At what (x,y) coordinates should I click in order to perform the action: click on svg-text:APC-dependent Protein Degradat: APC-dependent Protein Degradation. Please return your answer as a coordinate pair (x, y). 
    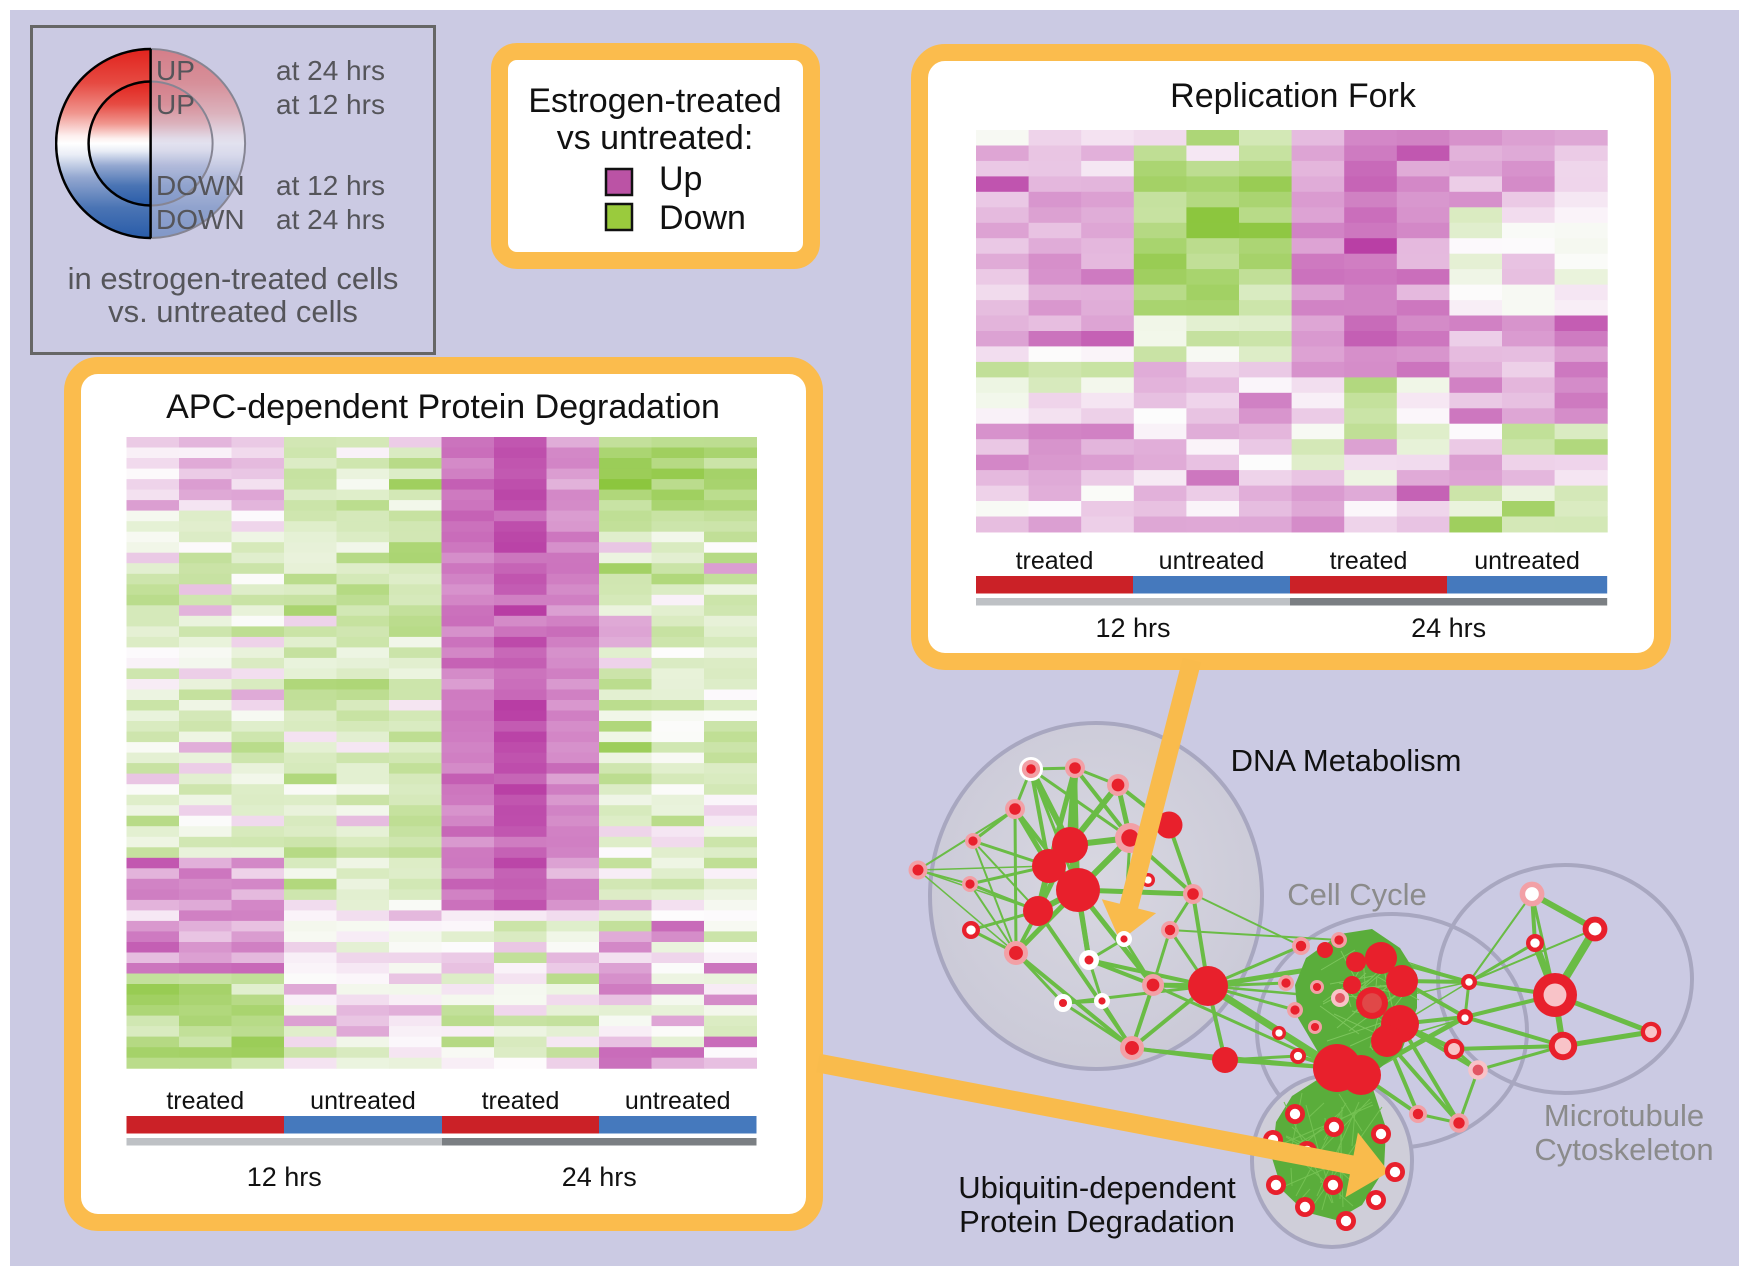
    Looking at the image, I should click on (443, 407).